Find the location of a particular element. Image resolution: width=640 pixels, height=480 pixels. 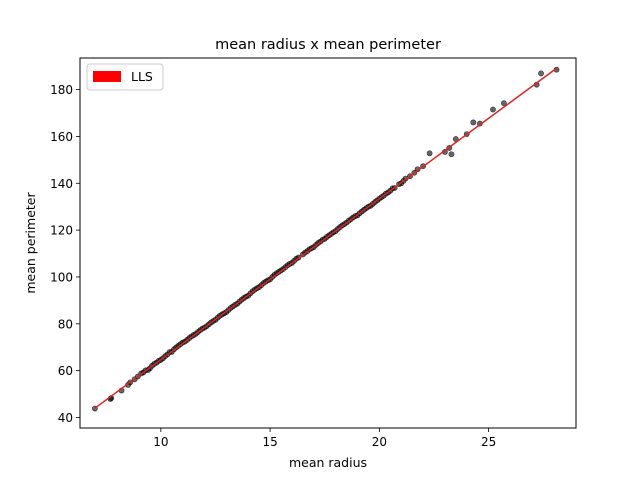

legend-label-lls: LLS is located at coordinates (142, 76).